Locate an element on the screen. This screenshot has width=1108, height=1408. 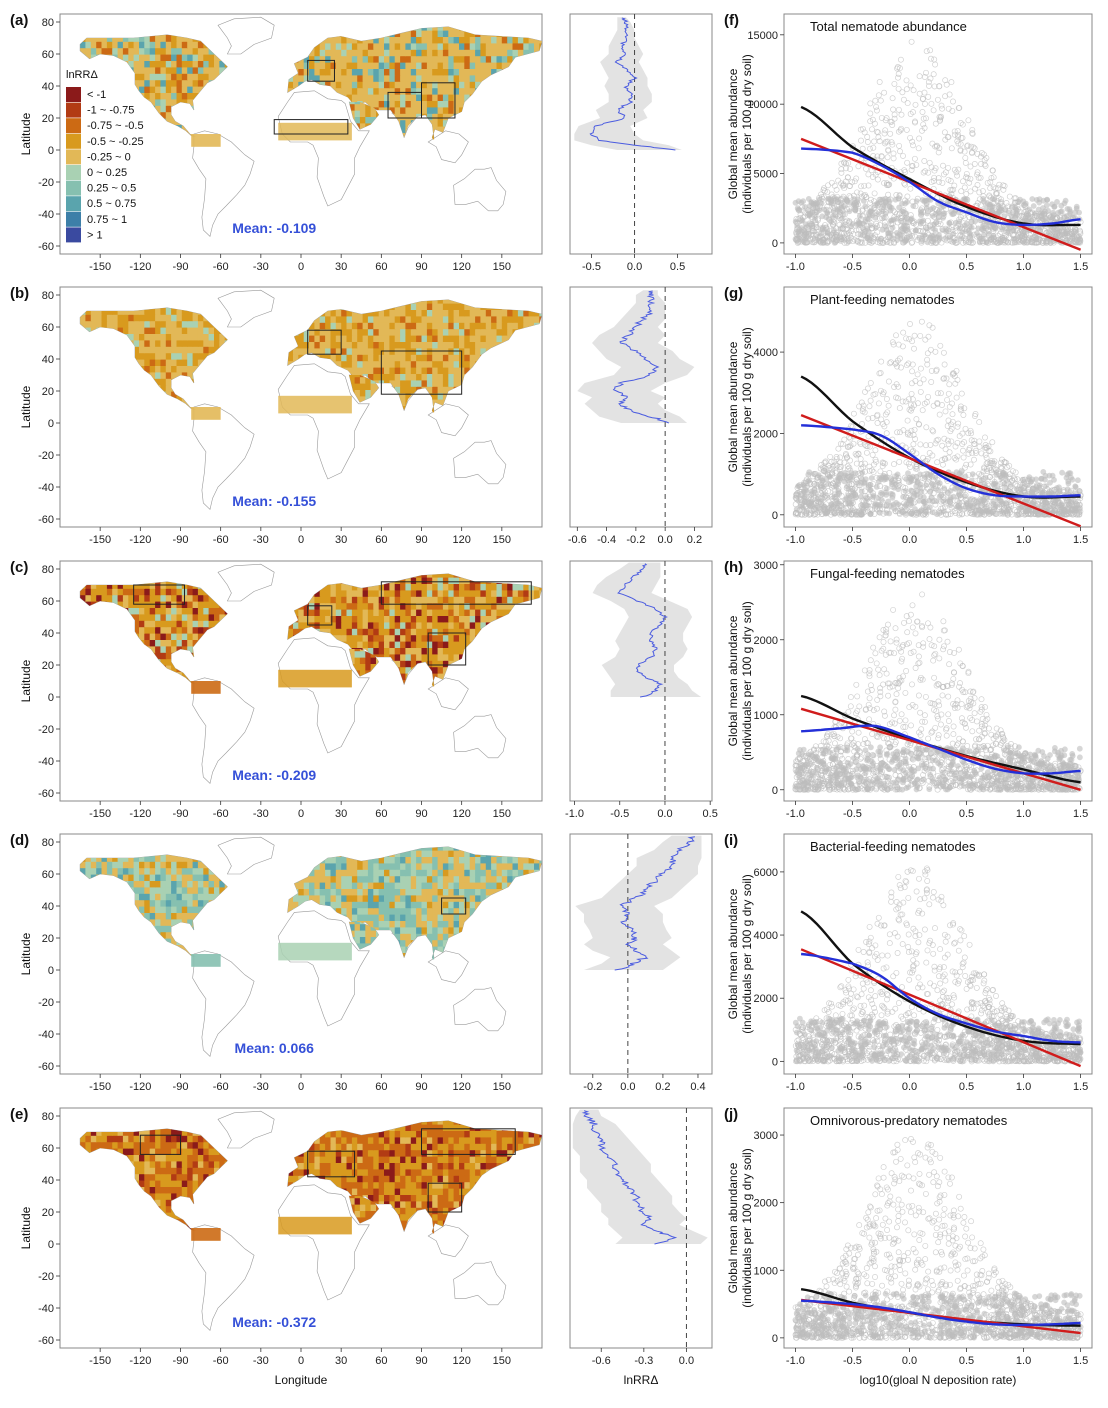
x-tick-label: -0.5 is located at coordinates (852, 267).